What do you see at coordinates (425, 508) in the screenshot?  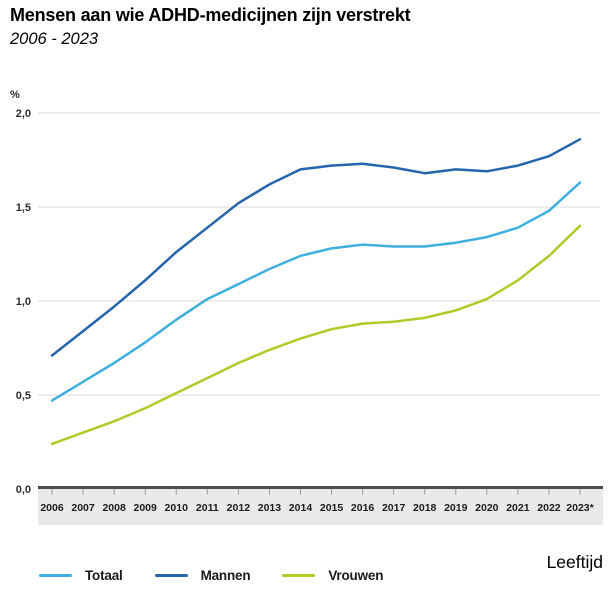 I see `x-tick-label: 2018` at bounding box center [425, 508].